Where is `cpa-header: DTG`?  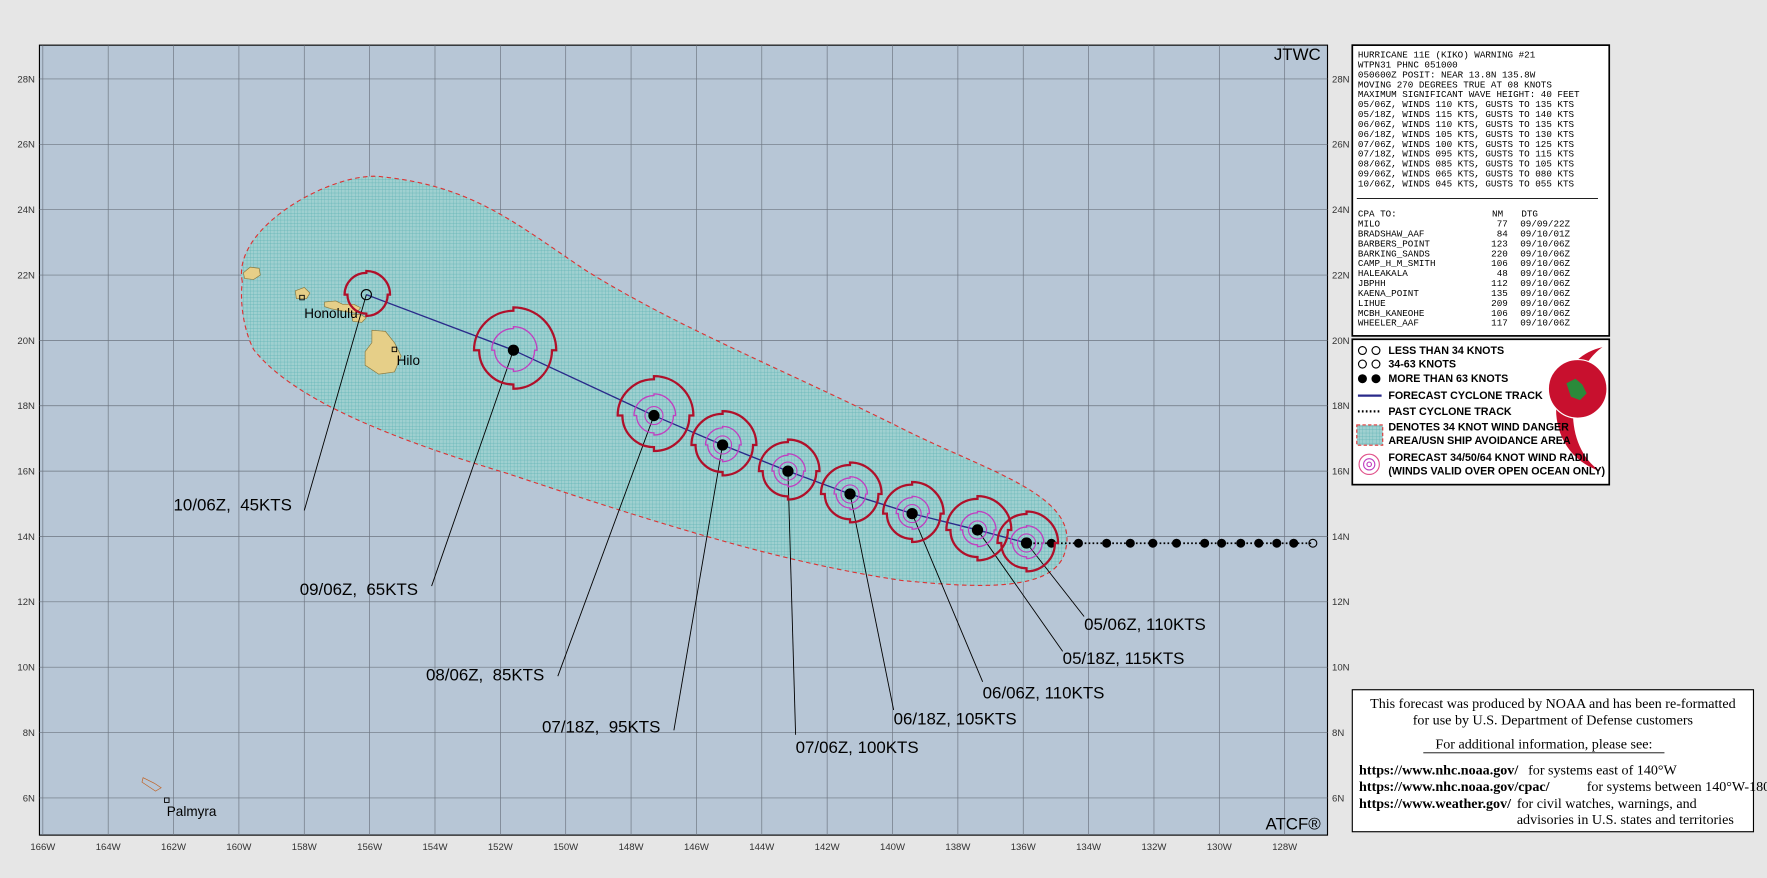 cpa-header: DTG is located at coordinates (1529, 213).